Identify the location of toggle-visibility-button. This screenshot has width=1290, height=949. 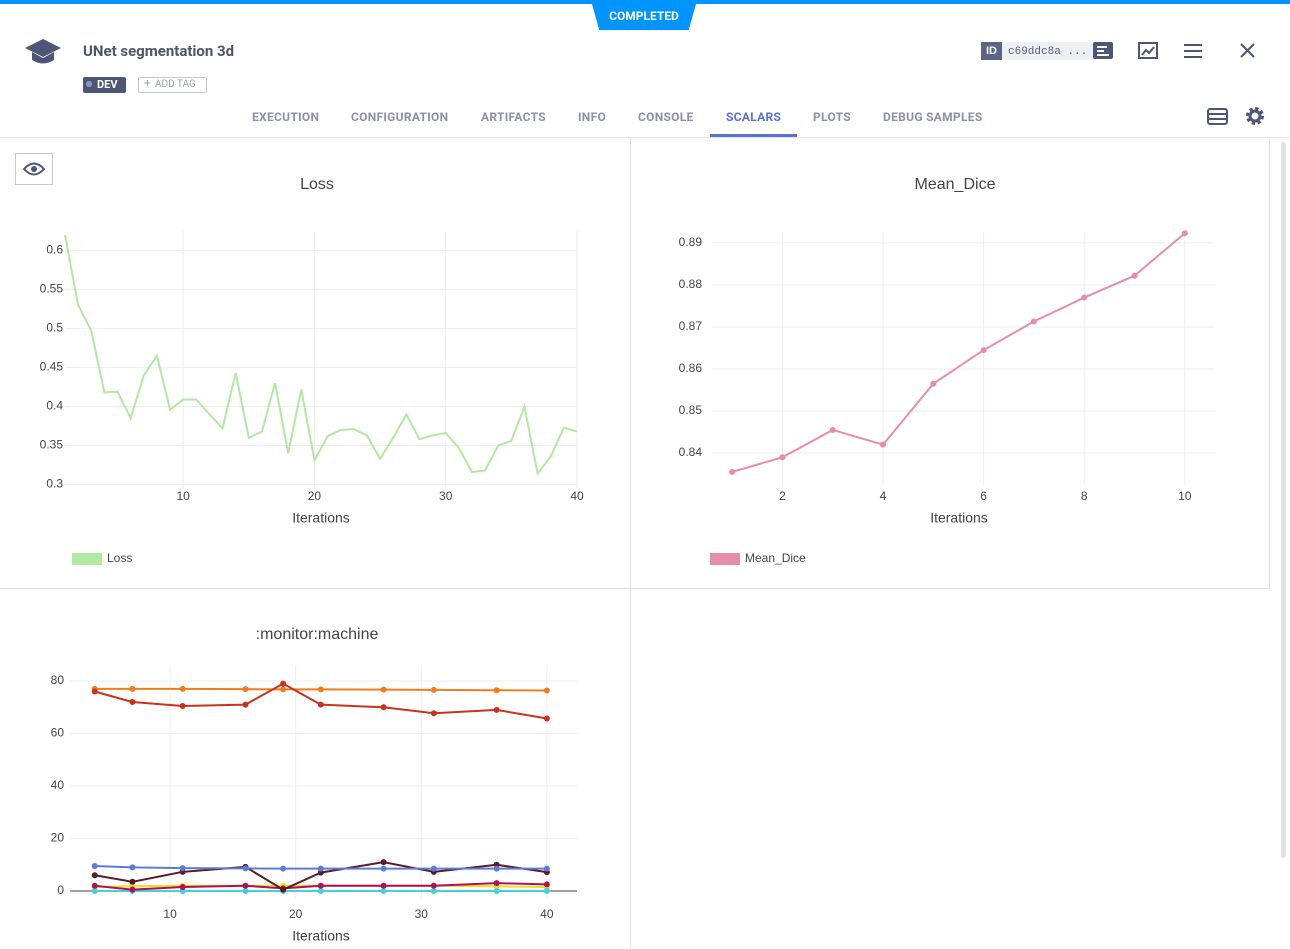
(34, 169).